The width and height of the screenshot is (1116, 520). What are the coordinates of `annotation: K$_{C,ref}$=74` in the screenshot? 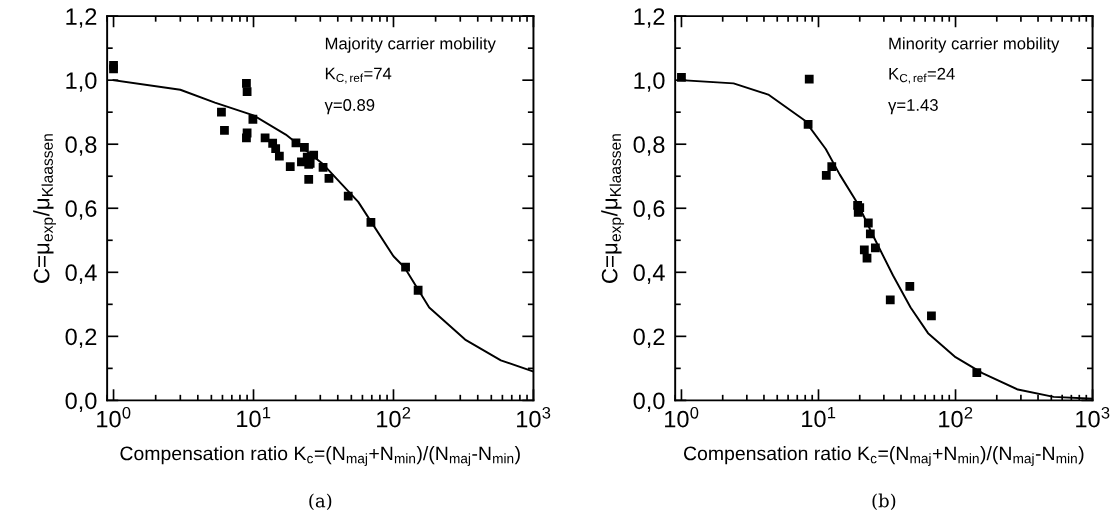 It's located at (358, 75).